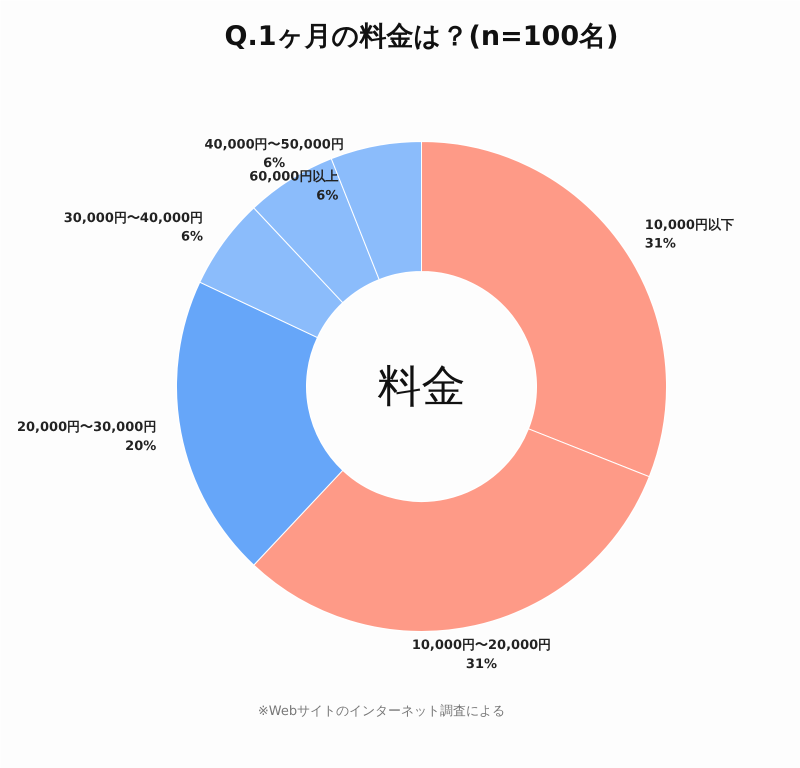 The height and width of the screenshot is (768, 800). What do you see at coordinates (293, 177) in the screenshot?
I see `slice-label: 60,000円以上` at bounding box center [293, 177].